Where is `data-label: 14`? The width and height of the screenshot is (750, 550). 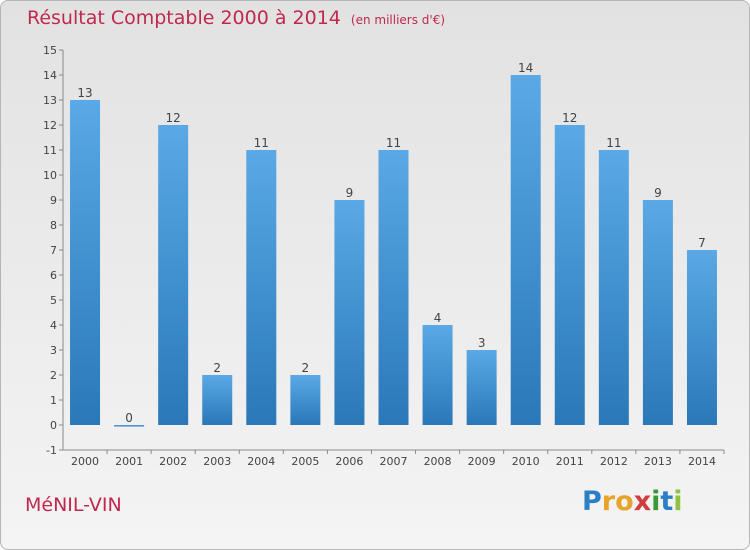 data-label: 14 is located at coordinates (525, 68).